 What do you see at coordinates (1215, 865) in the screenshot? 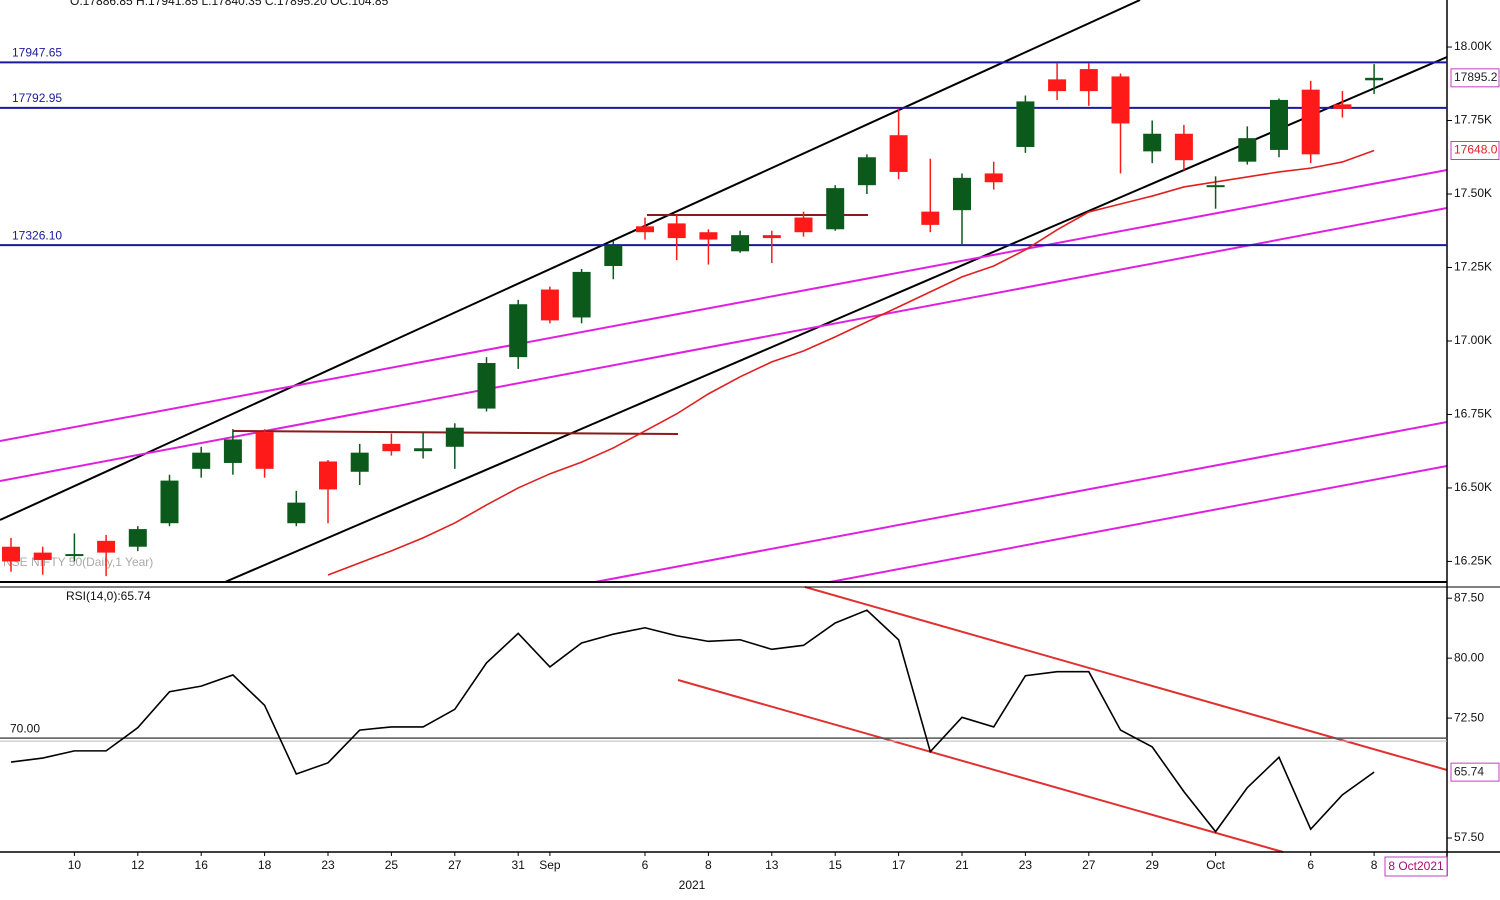
I see `x-tick-label: Oct` at bounding box center [1215, 865].